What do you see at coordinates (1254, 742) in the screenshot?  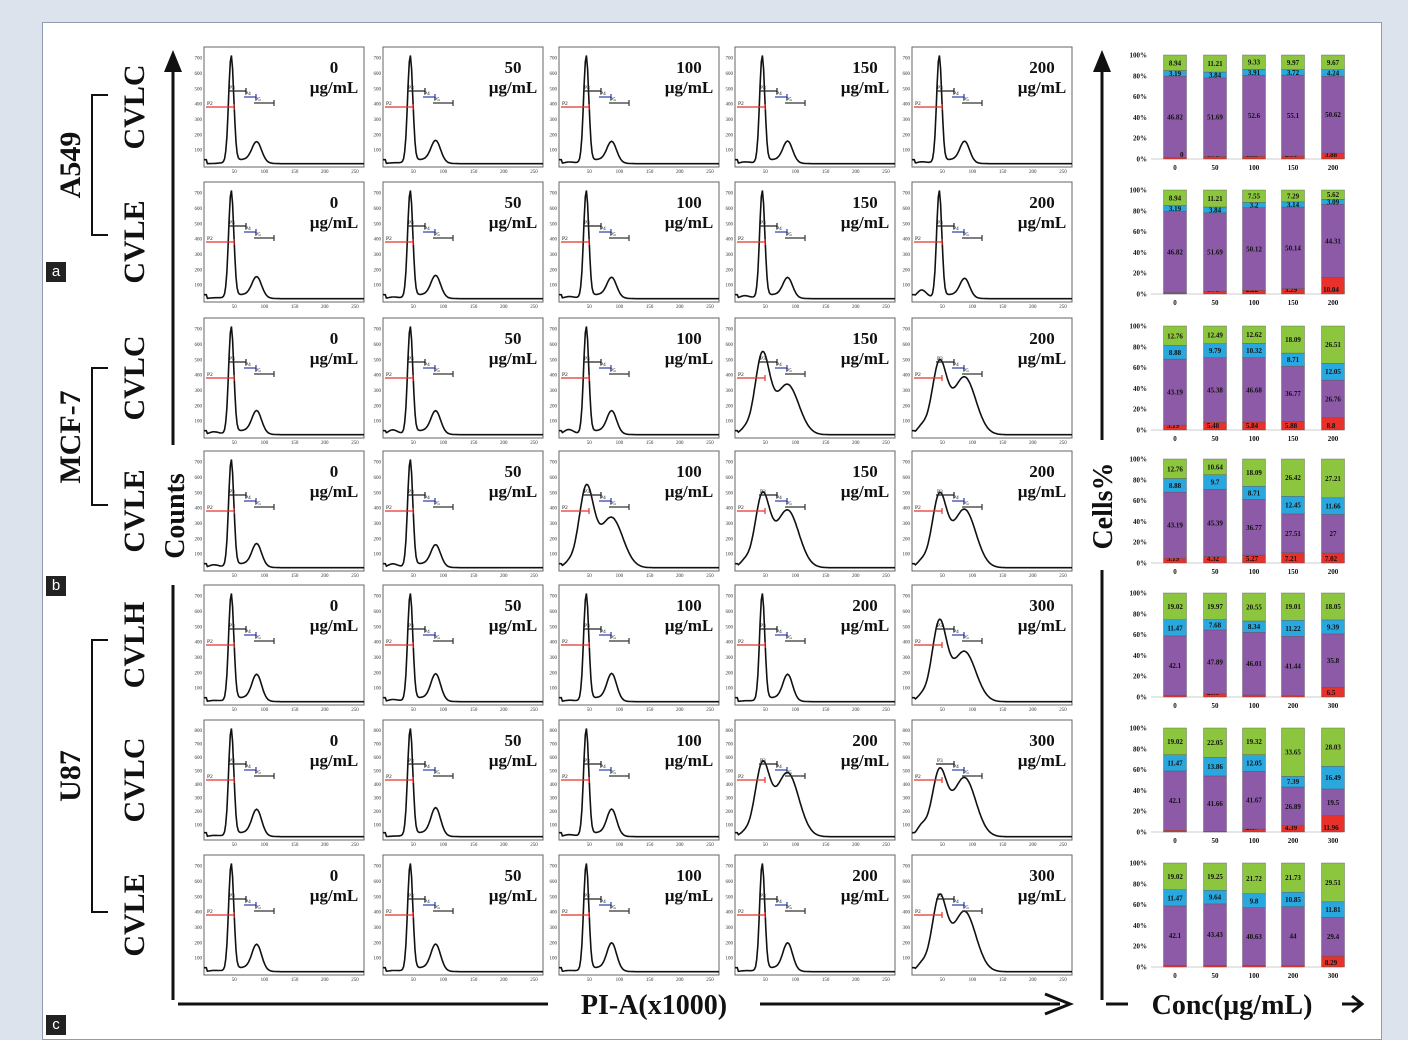 I see `bar-data-label: 19.32` at bounding box center [1254, 742].